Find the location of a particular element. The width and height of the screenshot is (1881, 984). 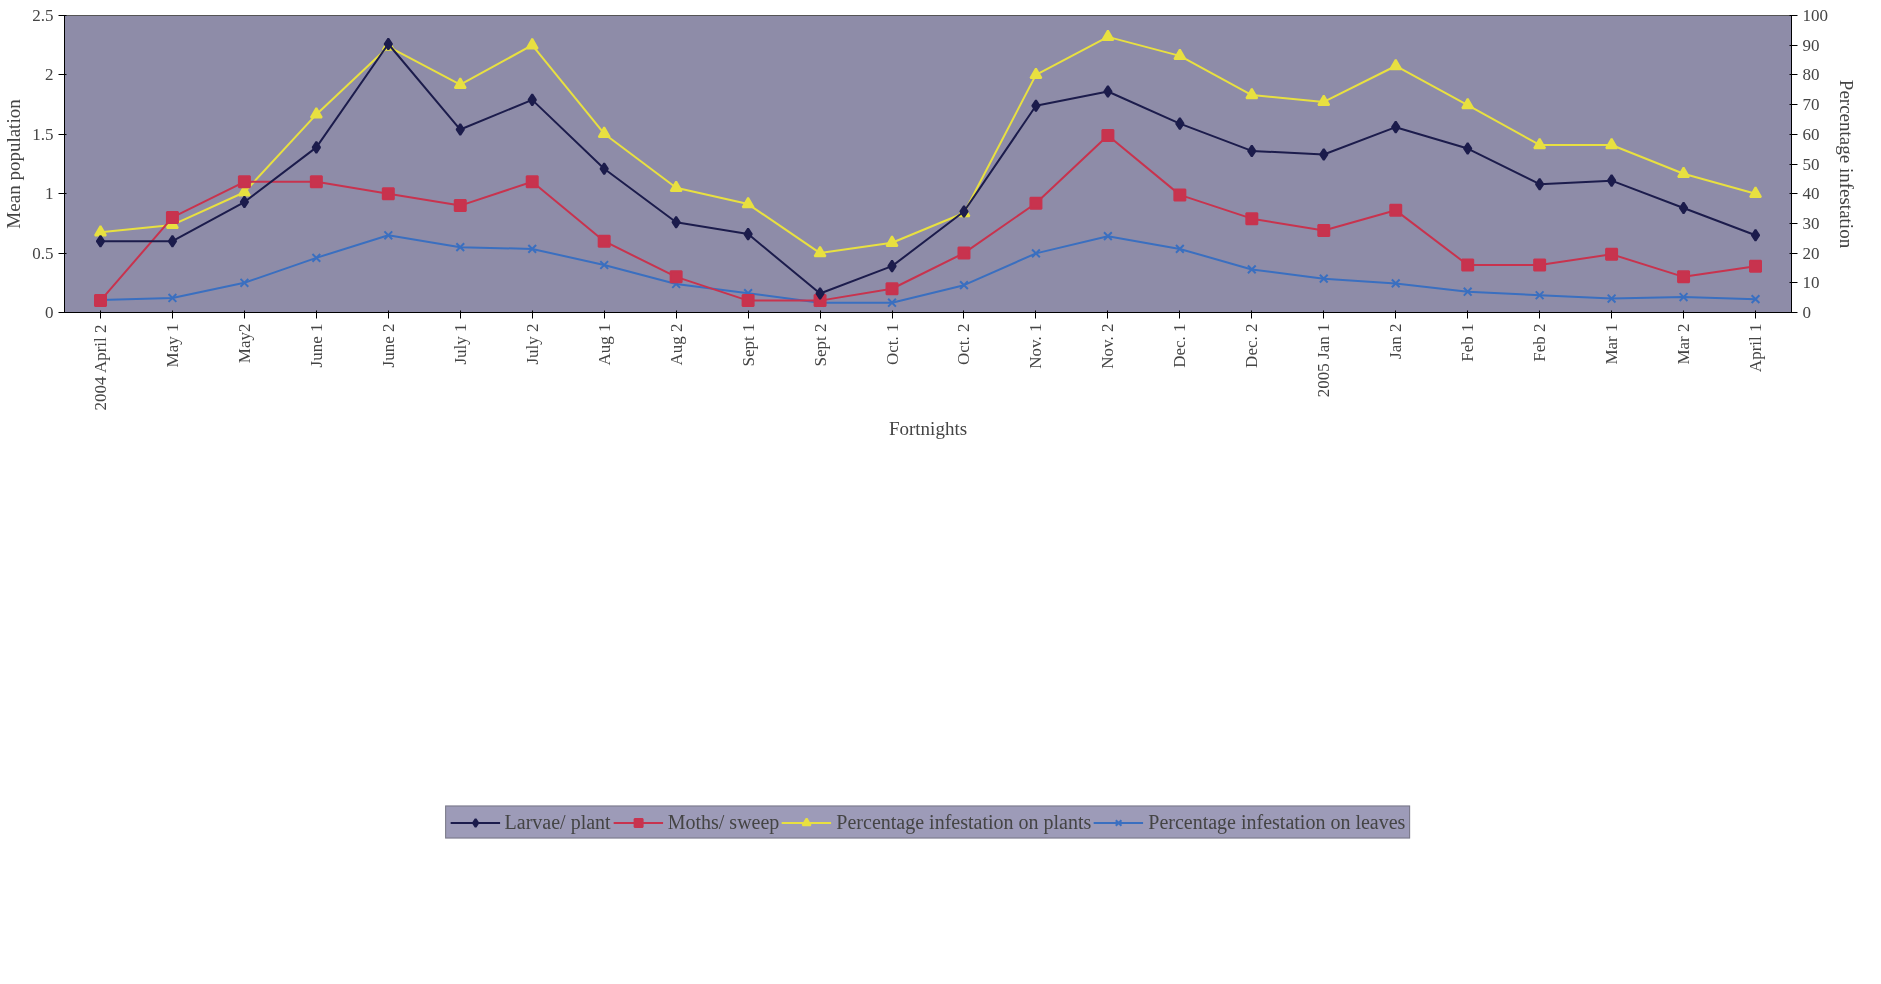

x-tick-label: Dec. 1 is located at coordinates (1180, 345).